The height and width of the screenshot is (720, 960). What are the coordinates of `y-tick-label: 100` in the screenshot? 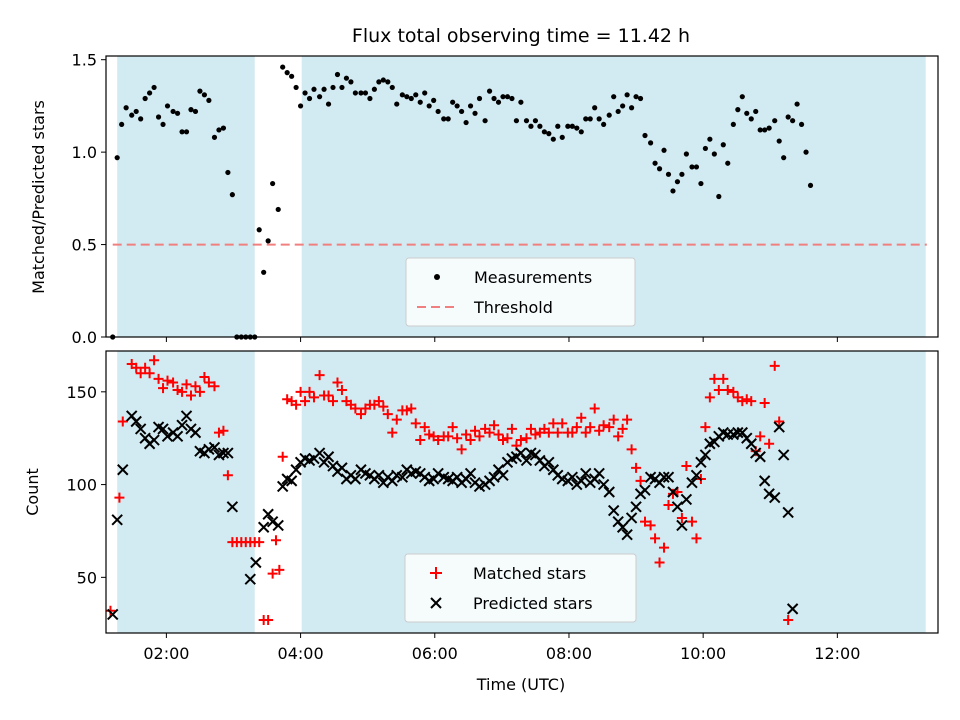 It's located at (81, 485).